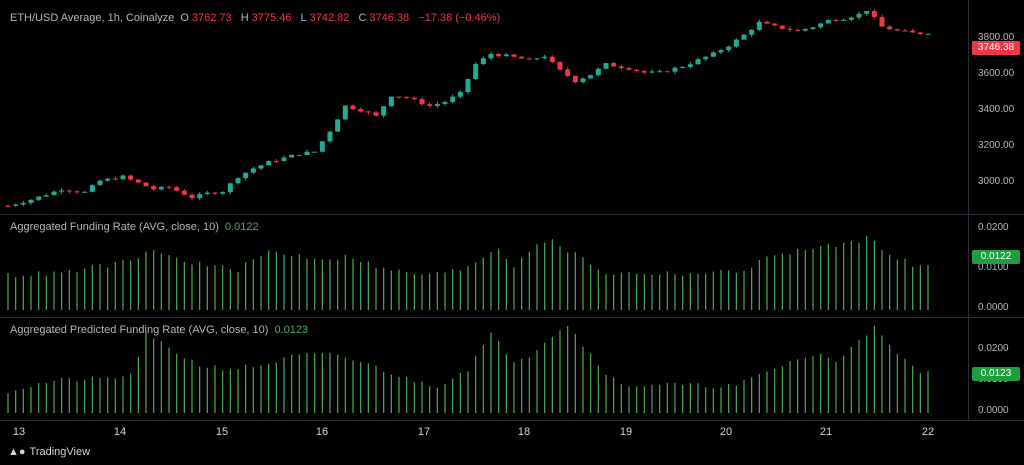 This screenshot has height=465, width=1024. What do you see at coordinates (996, 73) in the screenshot?
I see `price-tick: 3600.00` at bounding box center [996, 73].